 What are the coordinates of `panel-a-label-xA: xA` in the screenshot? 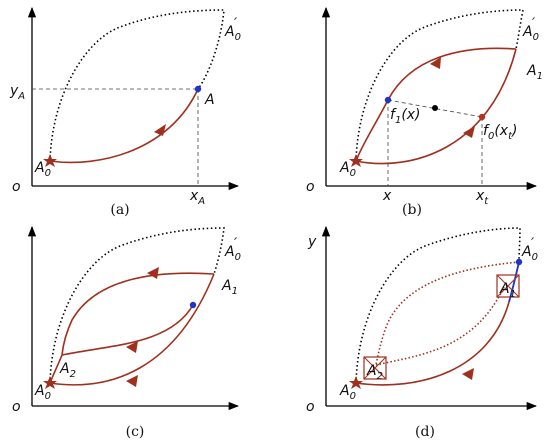 It's located at (197, 197).